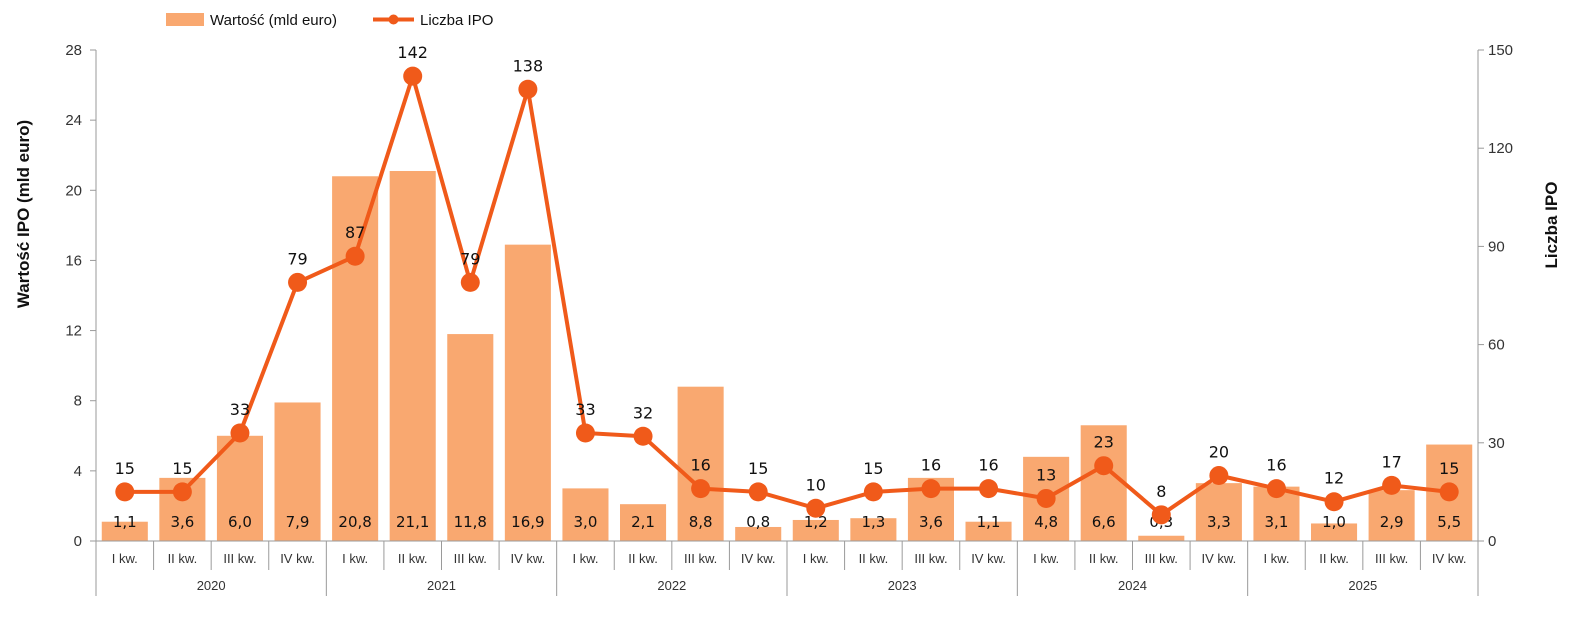  What do you see at coordinates (816, 484) in the screenshot?
I see `line-value-label: 10` at bounding box center [816, 484].